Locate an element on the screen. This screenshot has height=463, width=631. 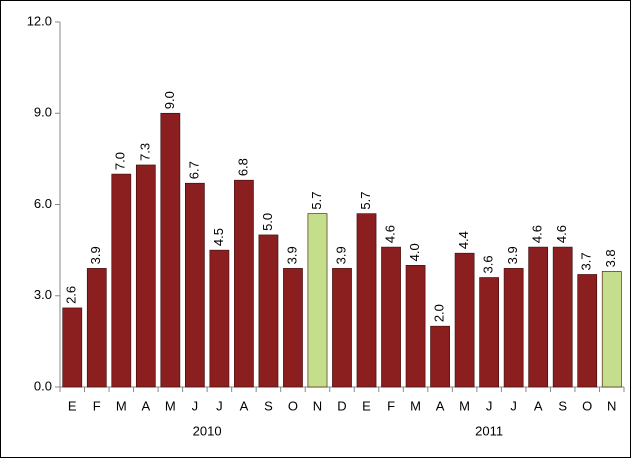
y-tick-label: 3.0 is located at coordinates (43, 294).